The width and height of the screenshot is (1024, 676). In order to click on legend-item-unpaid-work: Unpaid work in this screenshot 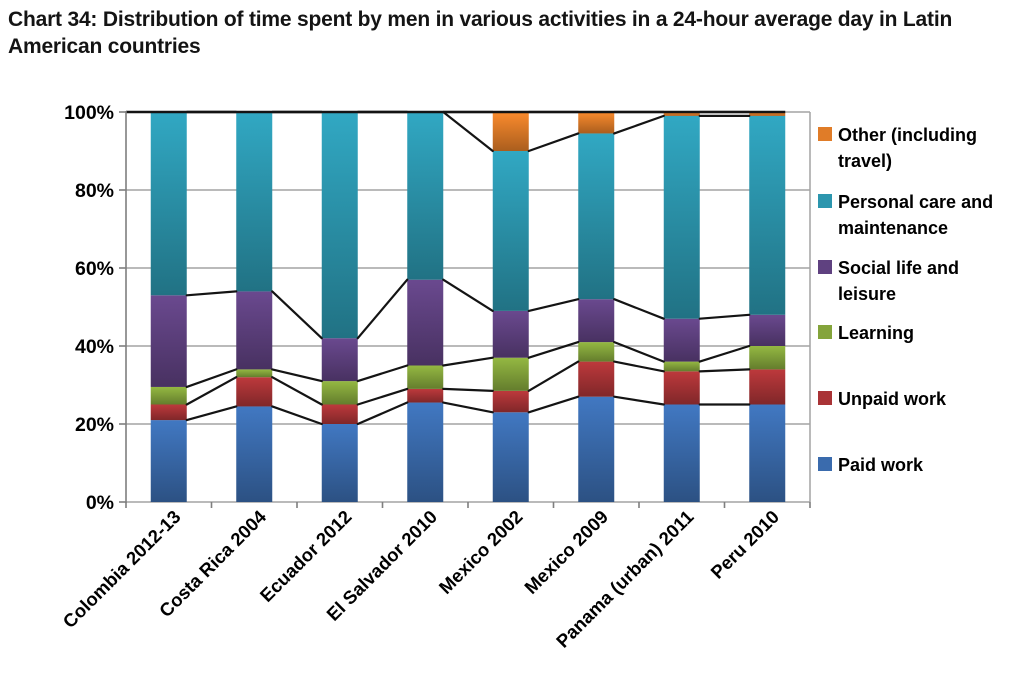, I will do `click(917, 399)`.